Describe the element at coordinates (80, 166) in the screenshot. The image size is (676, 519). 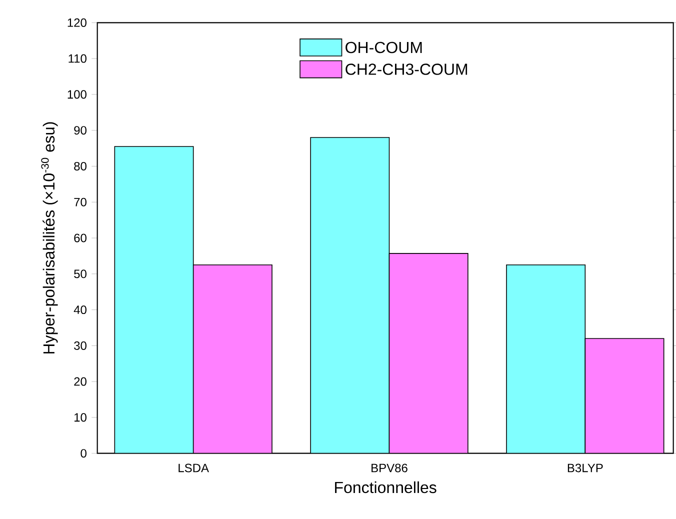
I see `y-tick-label: 80` at that location.